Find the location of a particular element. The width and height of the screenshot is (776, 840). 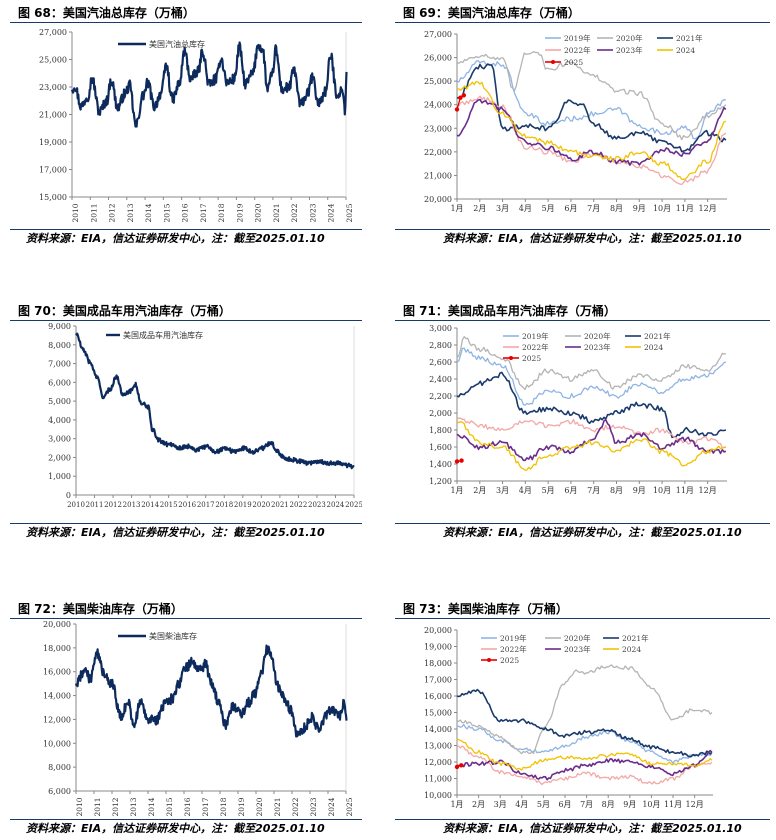

y-tick-label: 13,000 is located at coordinates (438, 746).